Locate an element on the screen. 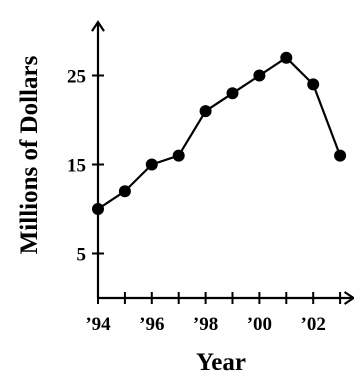  y-tick-label: 25 is located at coordinates (76, 77).